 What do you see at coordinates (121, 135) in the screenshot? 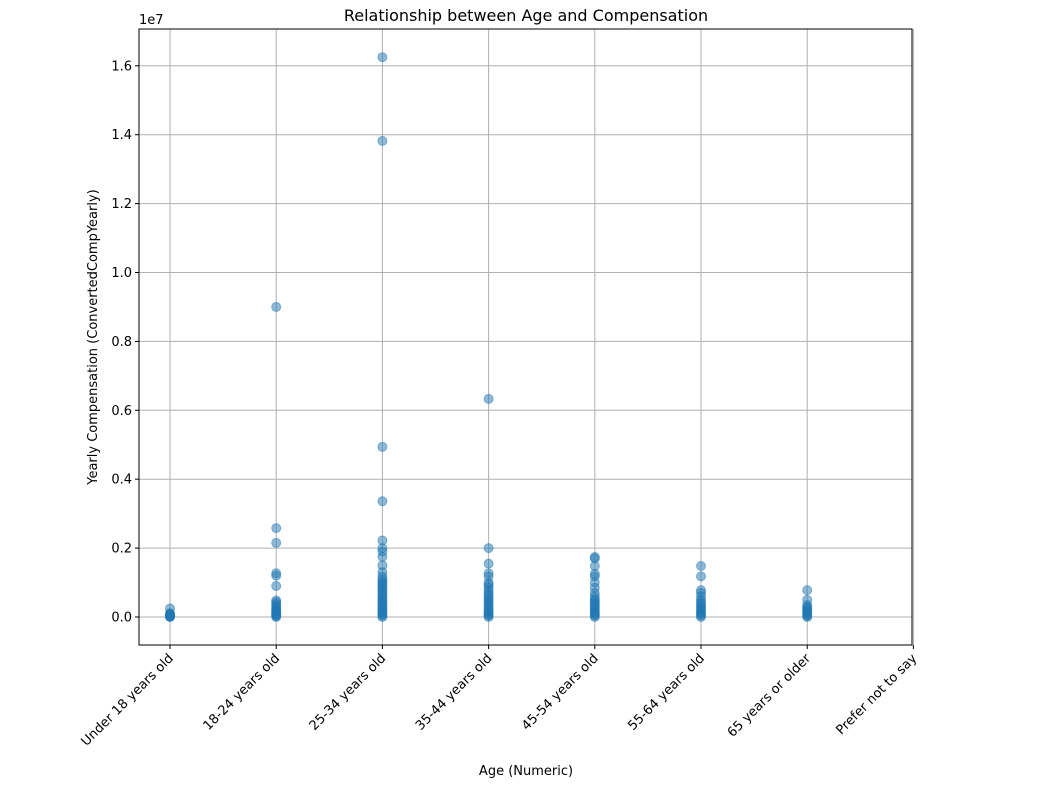
I see `y-tick-label: 1.4` at bounding box center [121, 135].